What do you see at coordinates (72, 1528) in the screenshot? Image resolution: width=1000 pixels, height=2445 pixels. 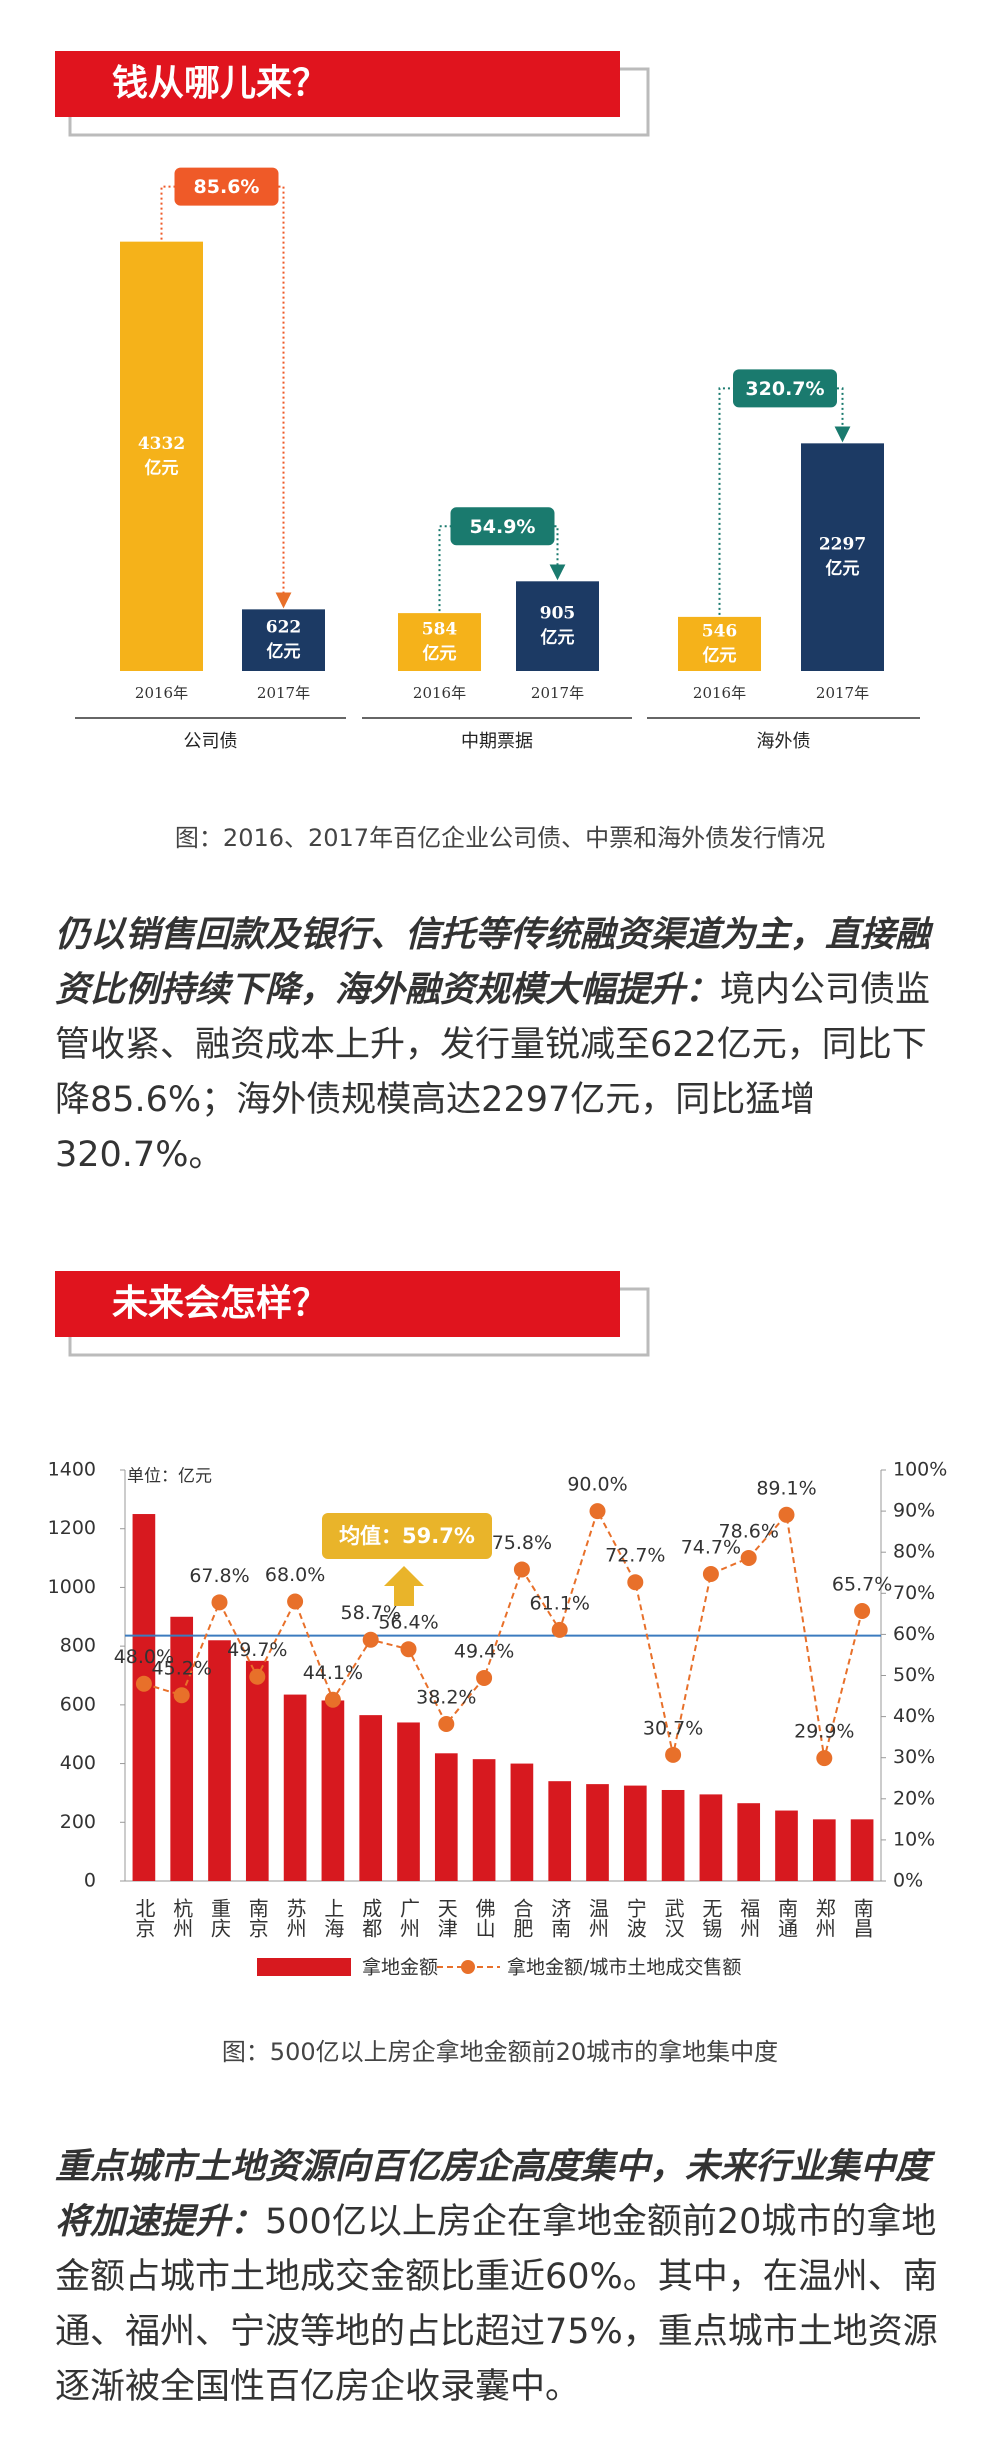 I see `y-tick-label: 1200` at bounding box center [72, 1528].